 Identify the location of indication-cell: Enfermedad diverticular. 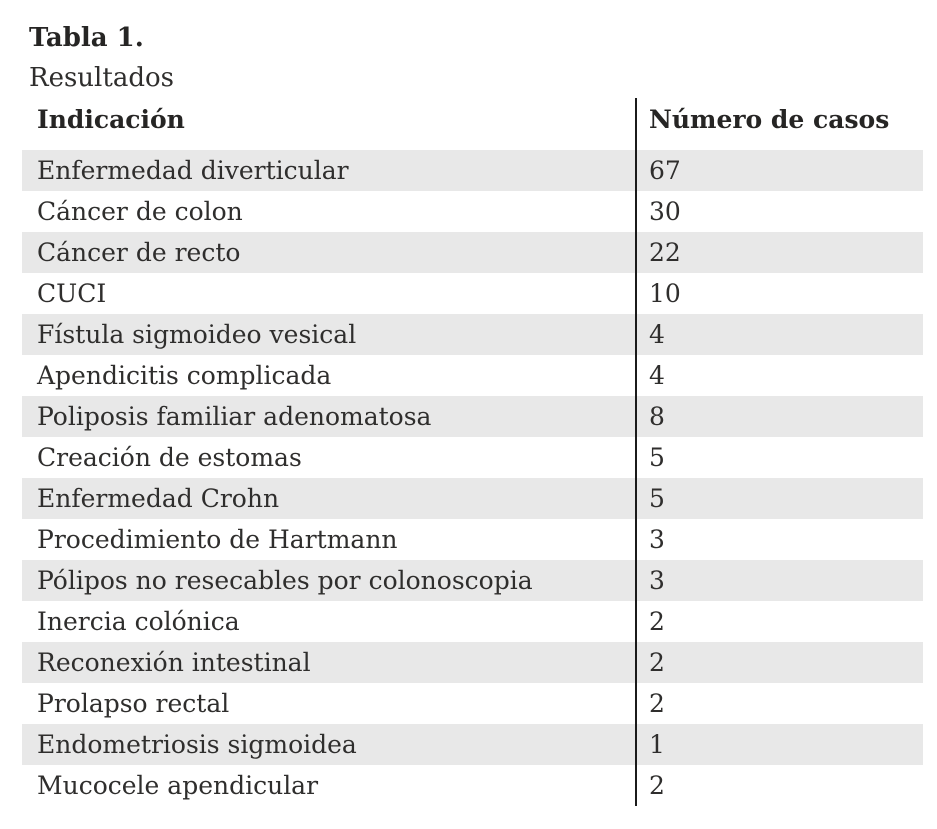
(193, 170).